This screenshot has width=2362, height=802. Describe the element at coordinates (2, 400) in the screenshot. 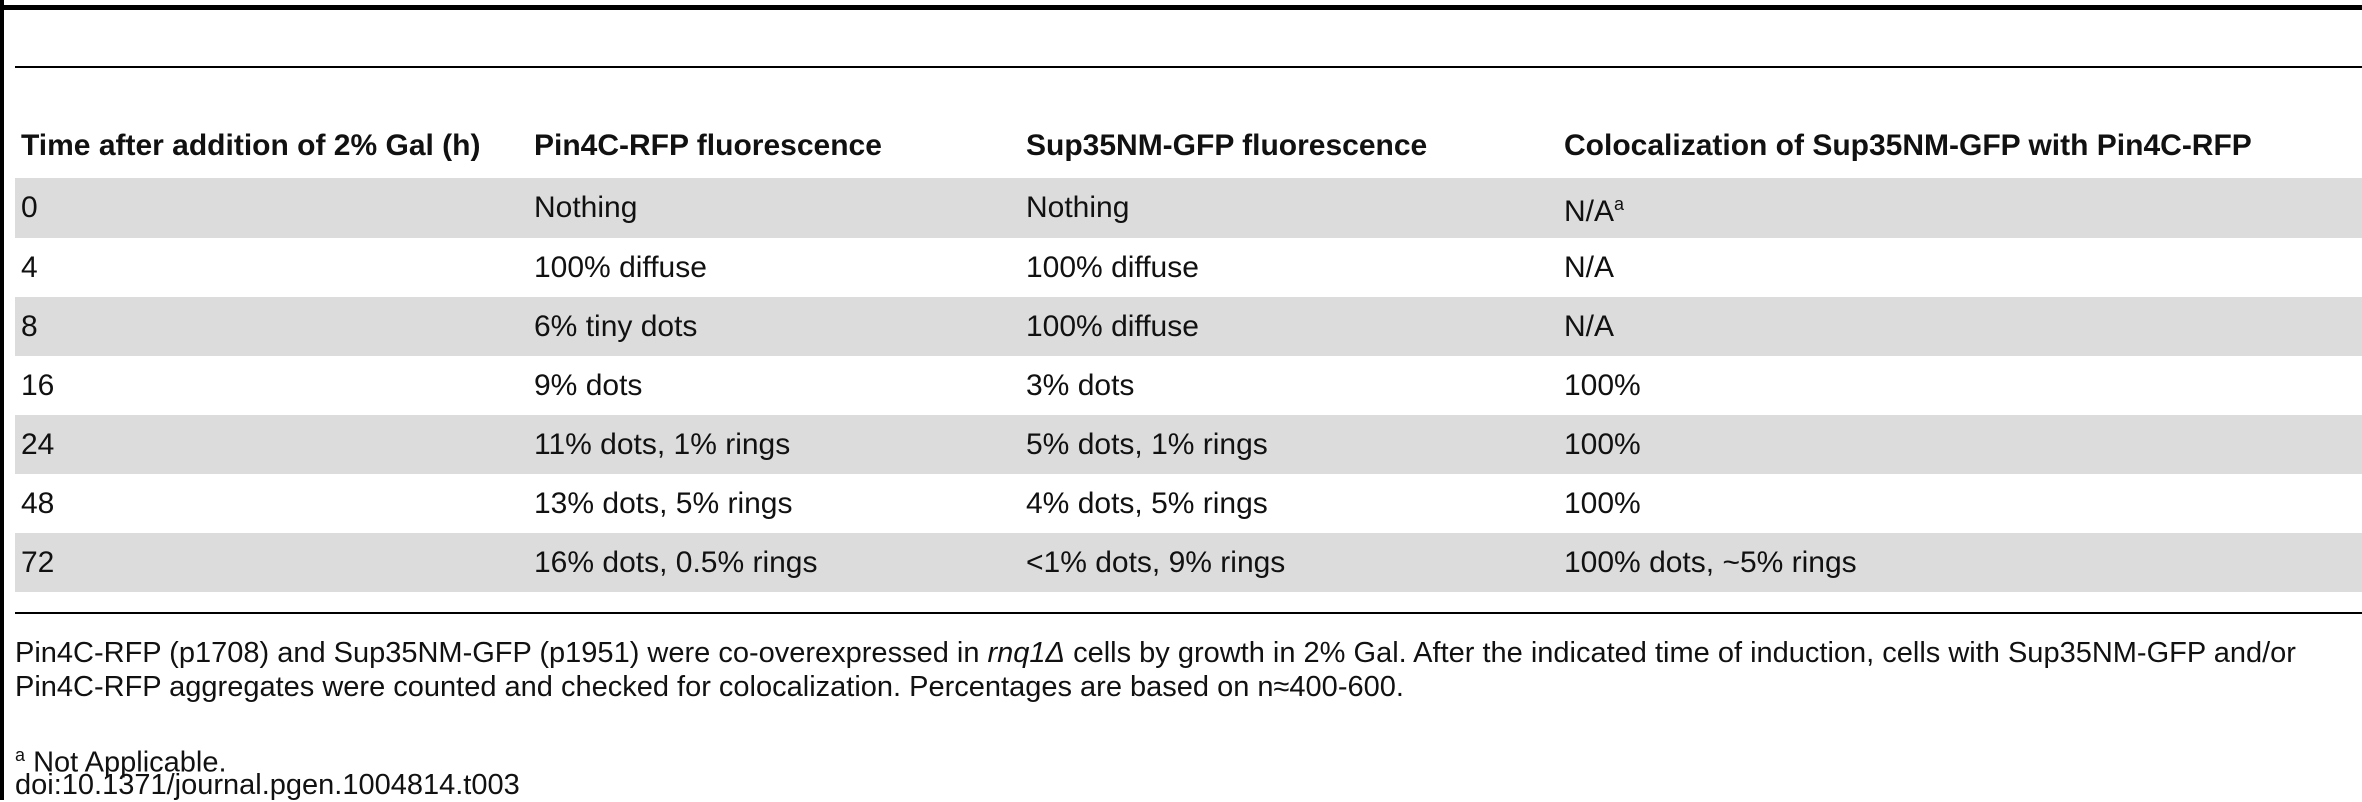

I see `left-border` at that location.